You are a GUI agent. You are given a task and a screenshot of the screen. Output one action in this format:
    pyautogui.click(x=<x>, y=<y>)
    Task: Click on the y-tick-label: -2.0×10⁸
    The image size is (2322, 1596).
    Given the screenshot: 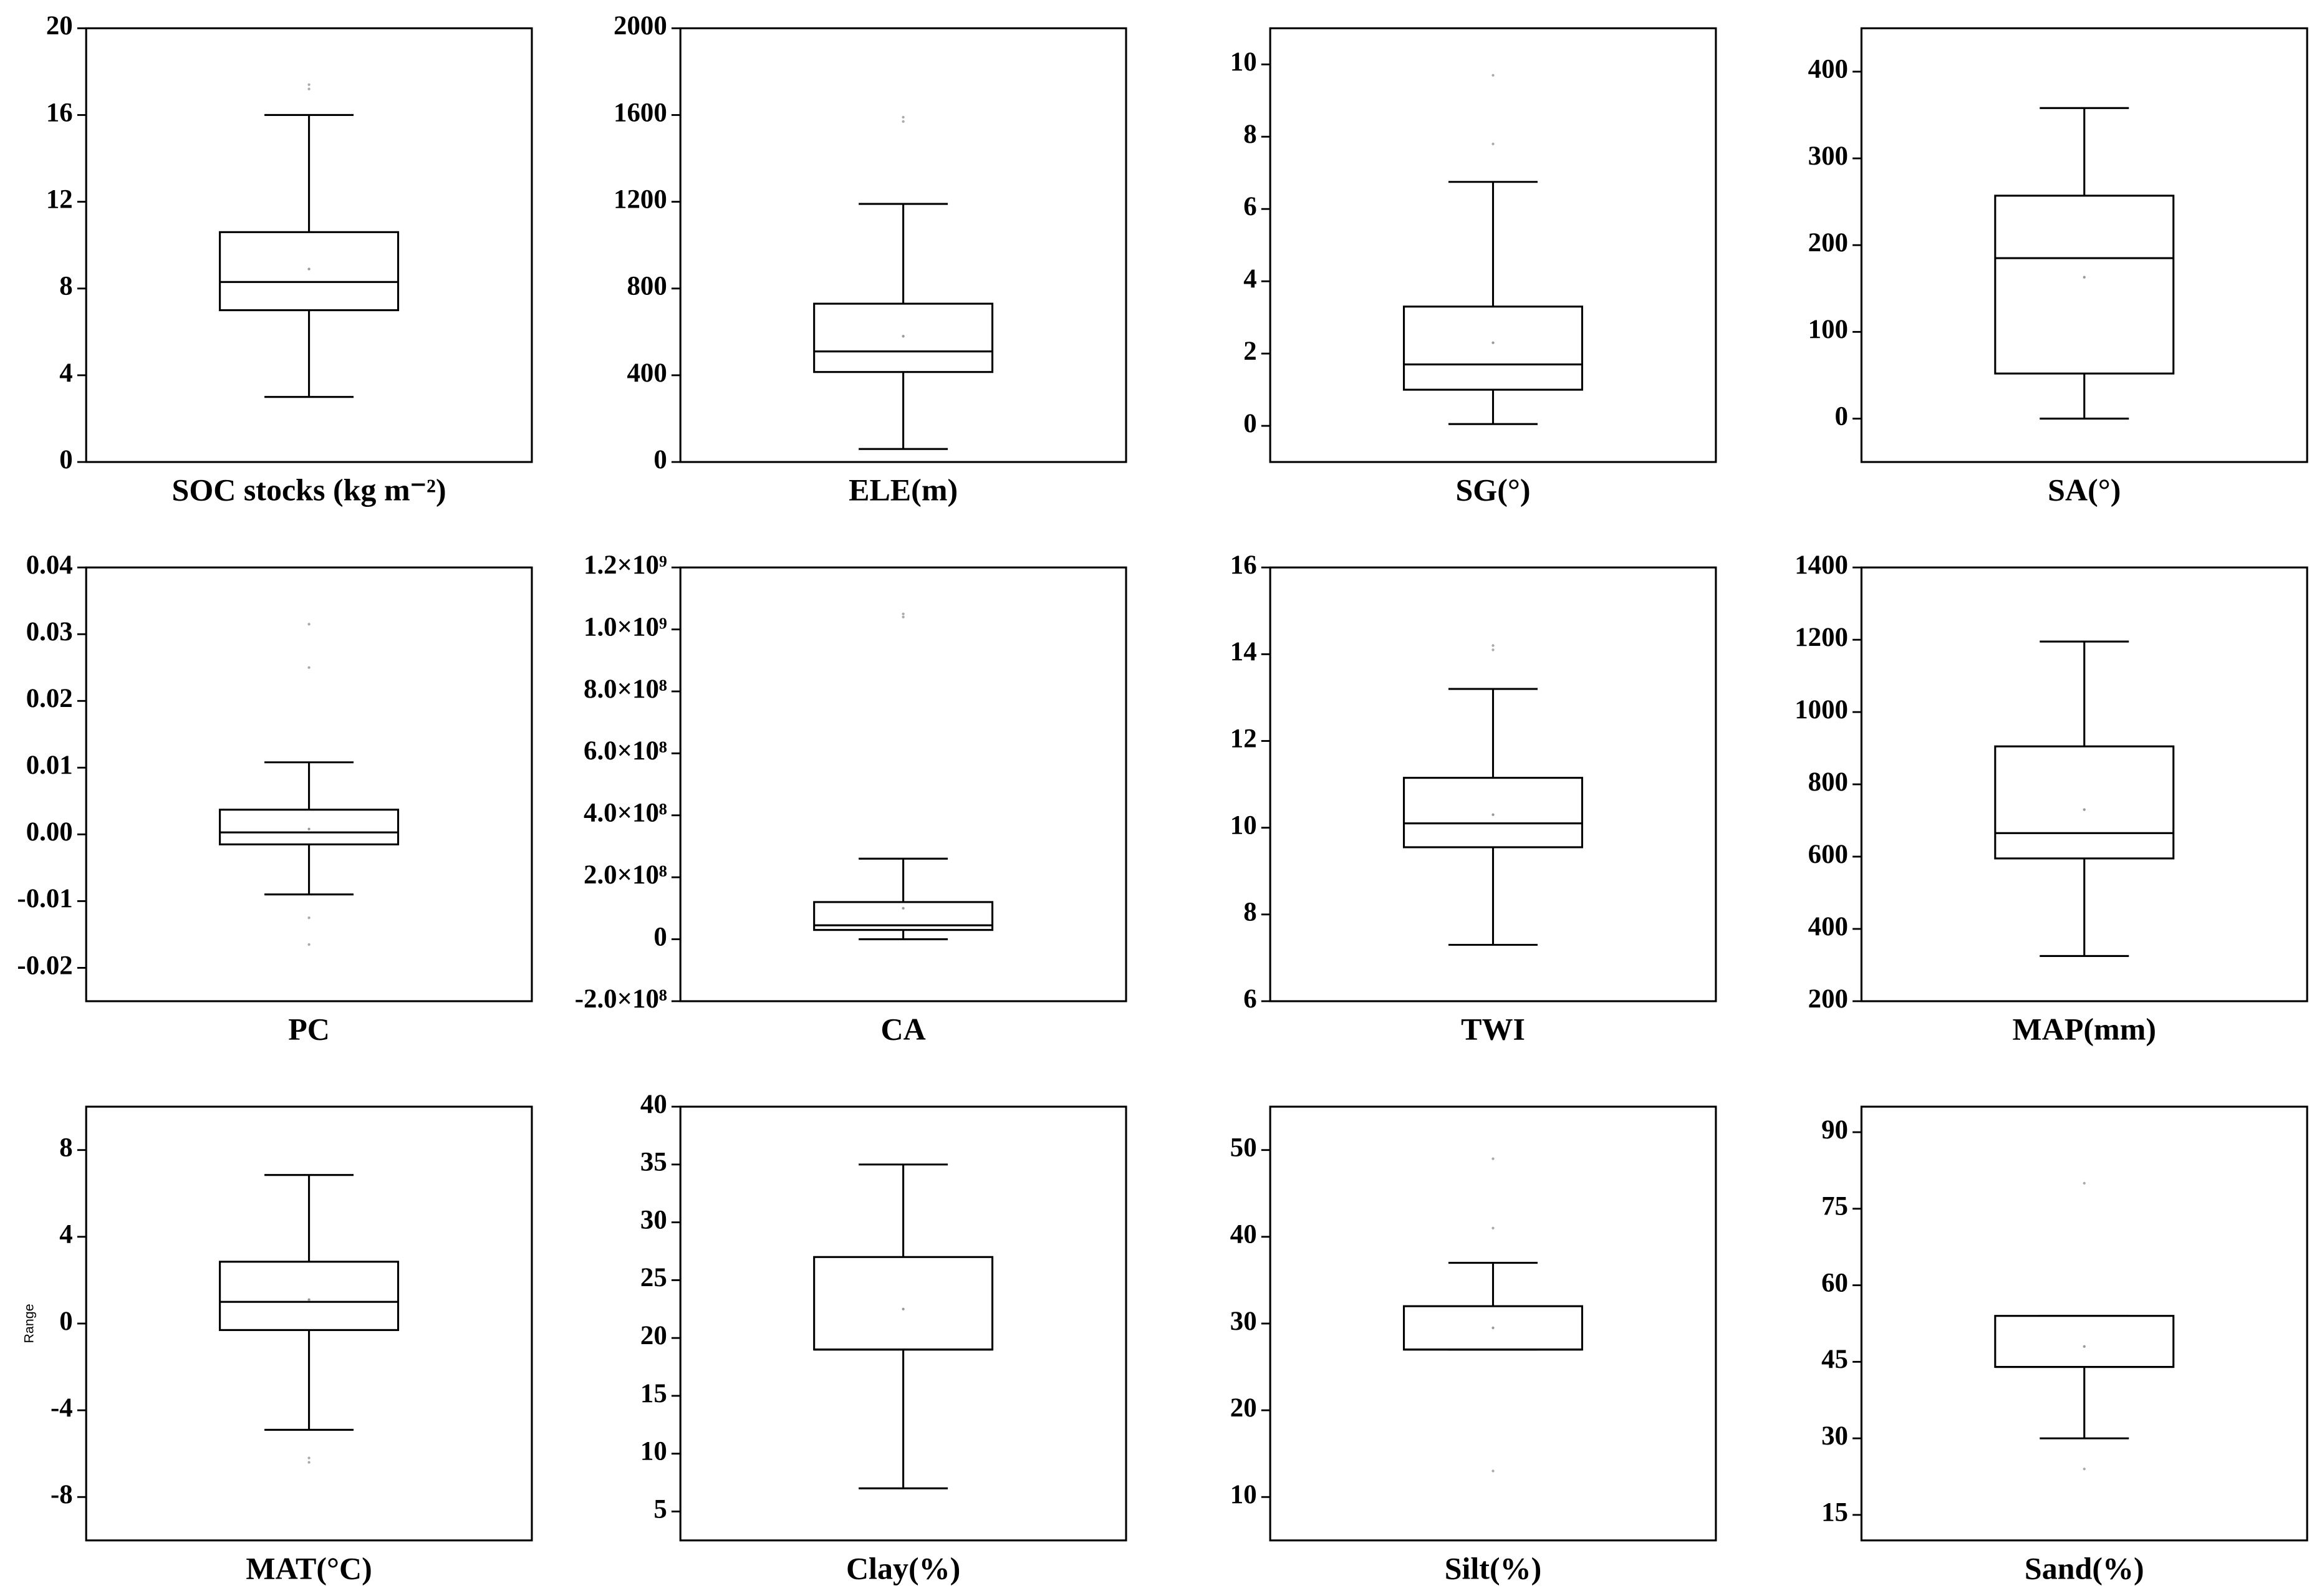 What is the action you would take?
    pyautogui.click(x=621, y=999)
    